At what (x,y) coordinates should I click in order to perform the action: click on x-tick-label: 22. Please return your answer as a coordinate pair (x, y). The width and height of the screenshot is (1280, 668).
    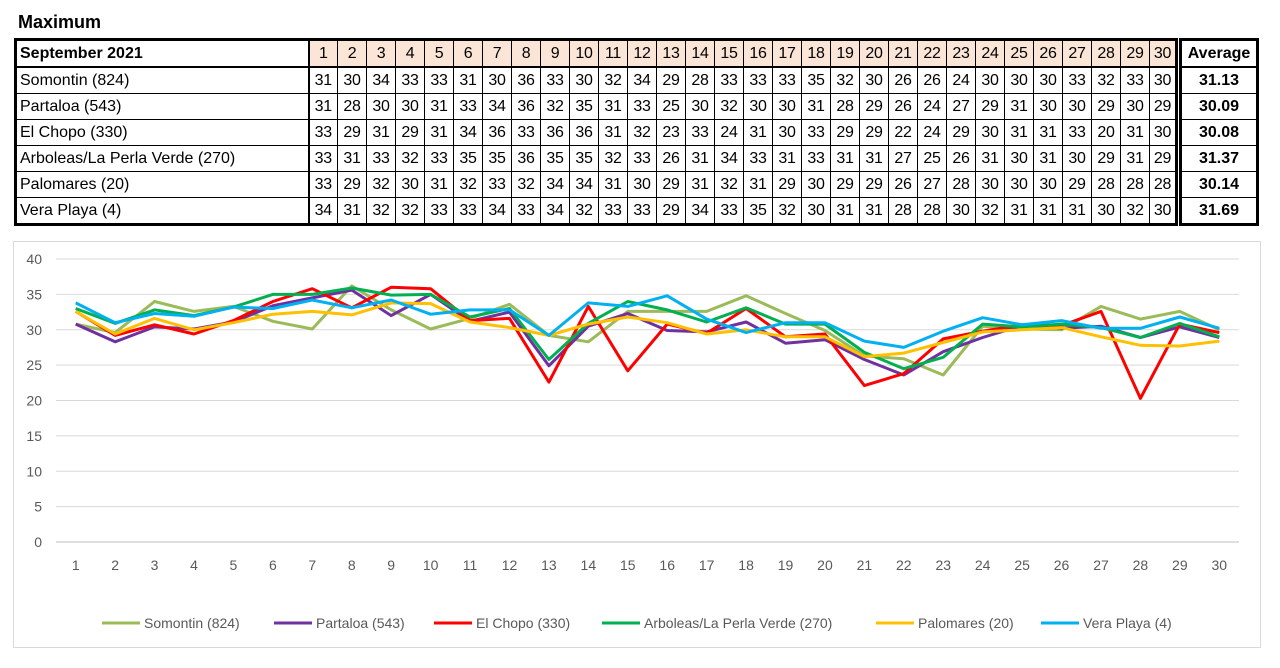
    Looking at the image, I should click on (904, 565).